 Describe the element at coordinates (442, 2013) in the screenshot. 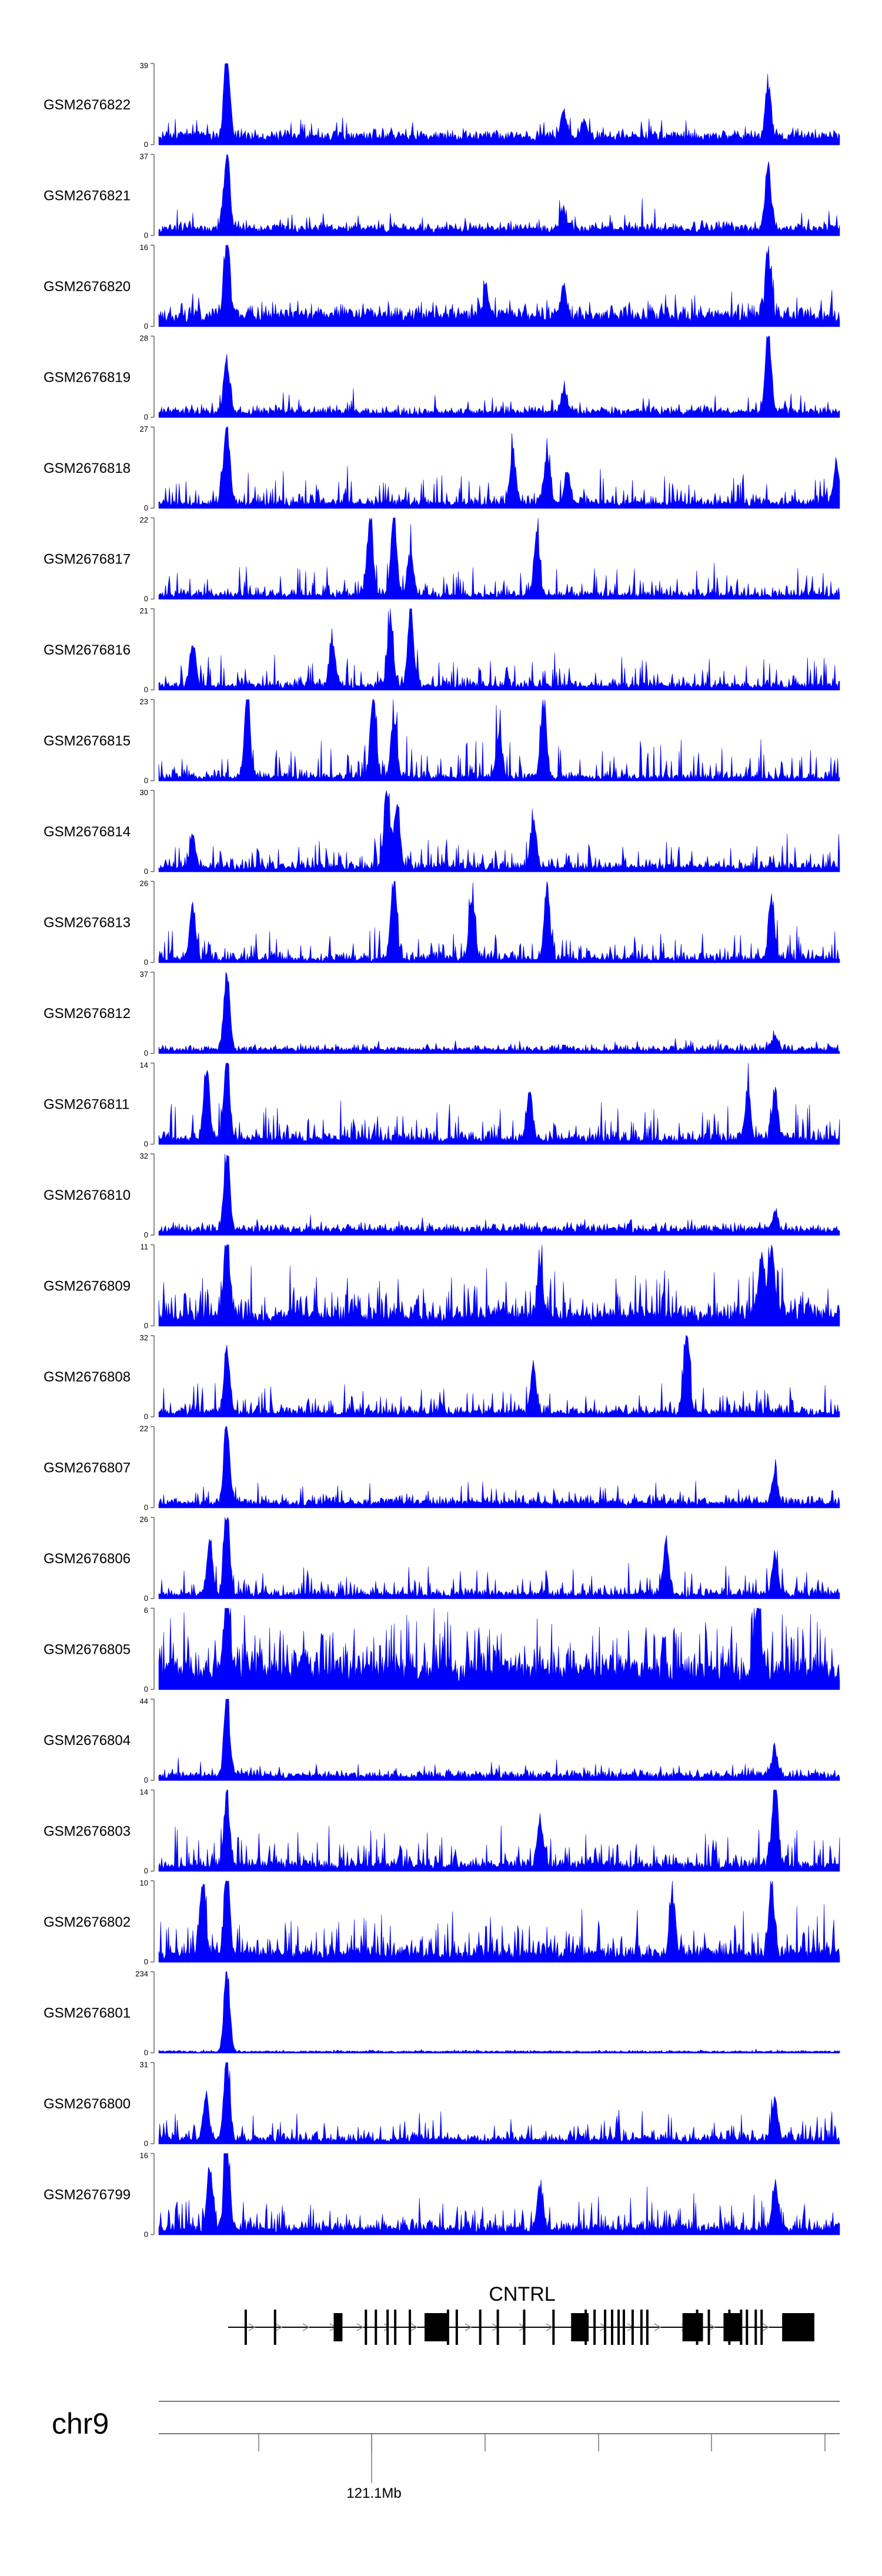

I see `track-GSM2676801: GSM2676801 234 0` at that location.